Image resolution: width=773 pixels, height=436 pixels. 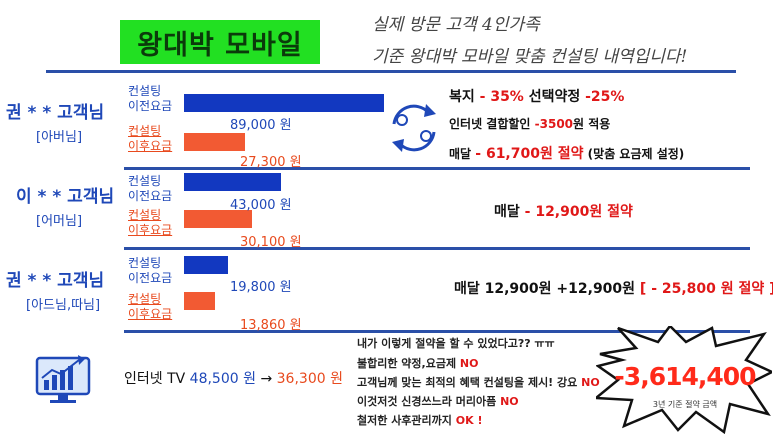 What do you see at coordinates (685, 404) in the screenshot?
I see `total-savings-caption: 3년 기준 절약 금액` at bounding box center [685, 404].